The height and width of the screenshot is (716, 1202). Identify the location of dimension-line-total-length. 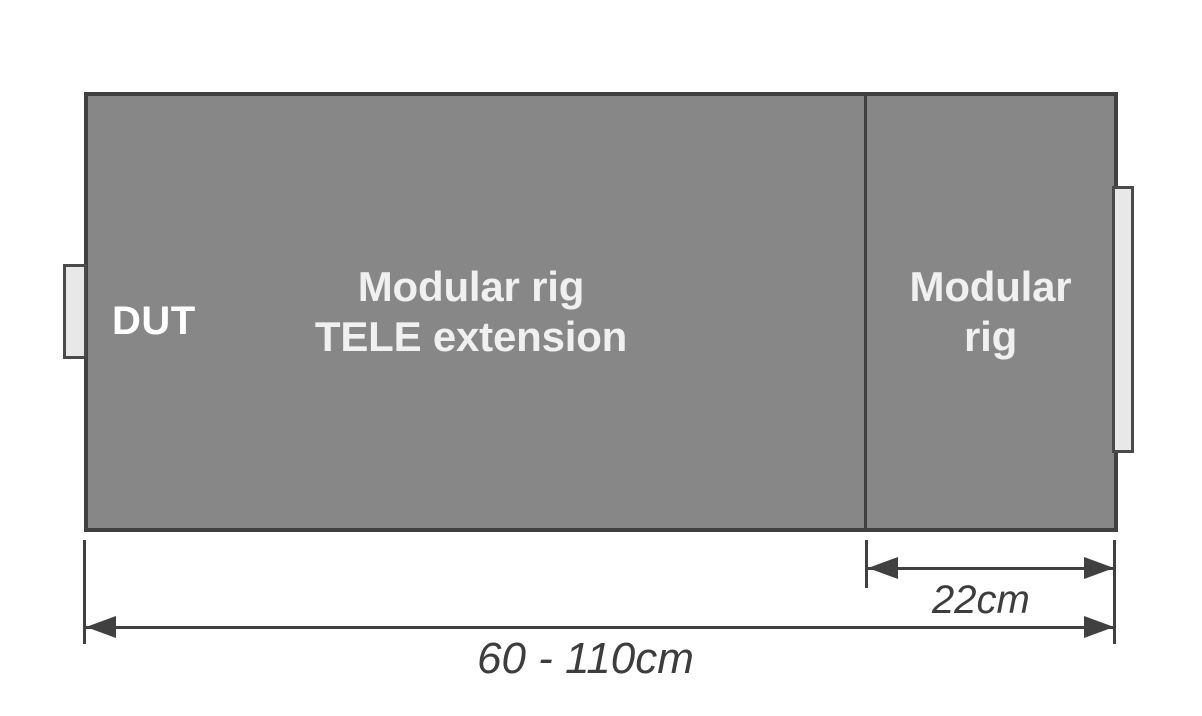
(600, 627).